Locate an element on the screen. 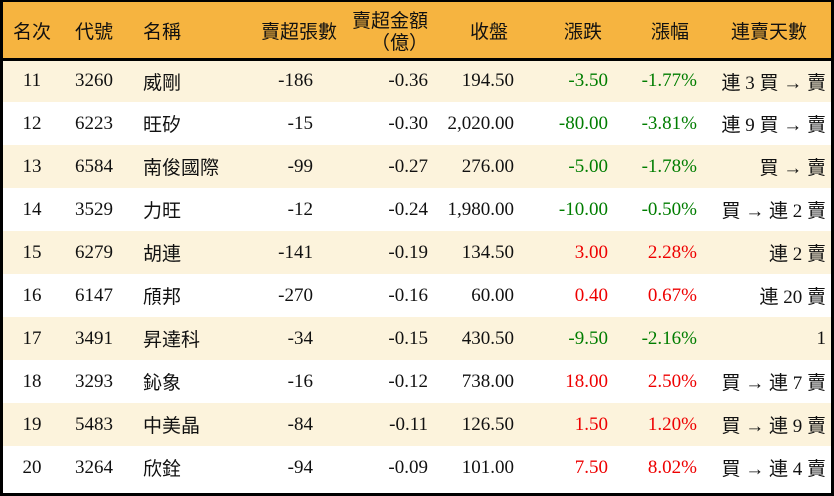 The height and width of the screenshot is (496, 834). cell-amount: -0.30 is located at coordinates (408, 123).